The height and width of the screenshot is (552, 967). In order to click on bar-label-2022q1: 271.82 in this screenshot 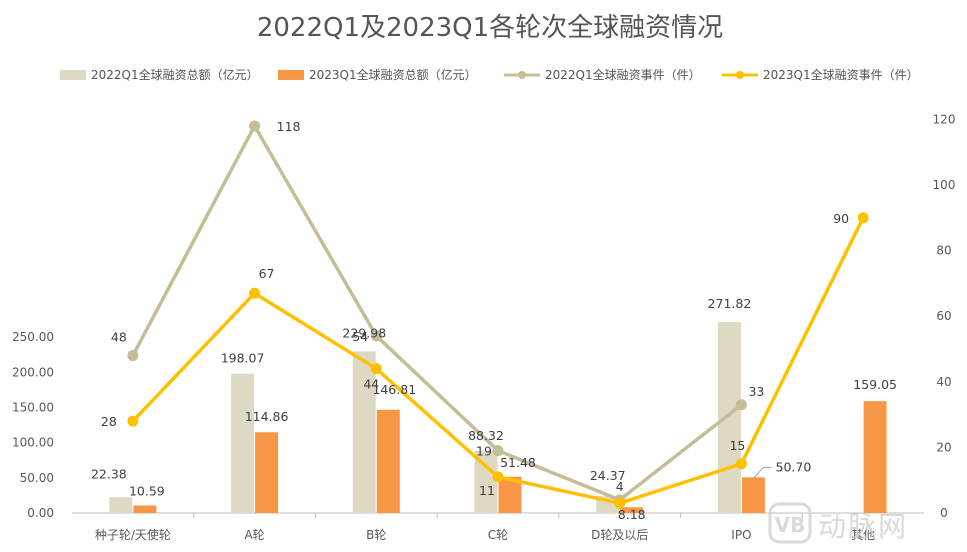, I will do `click(730, 303)`.